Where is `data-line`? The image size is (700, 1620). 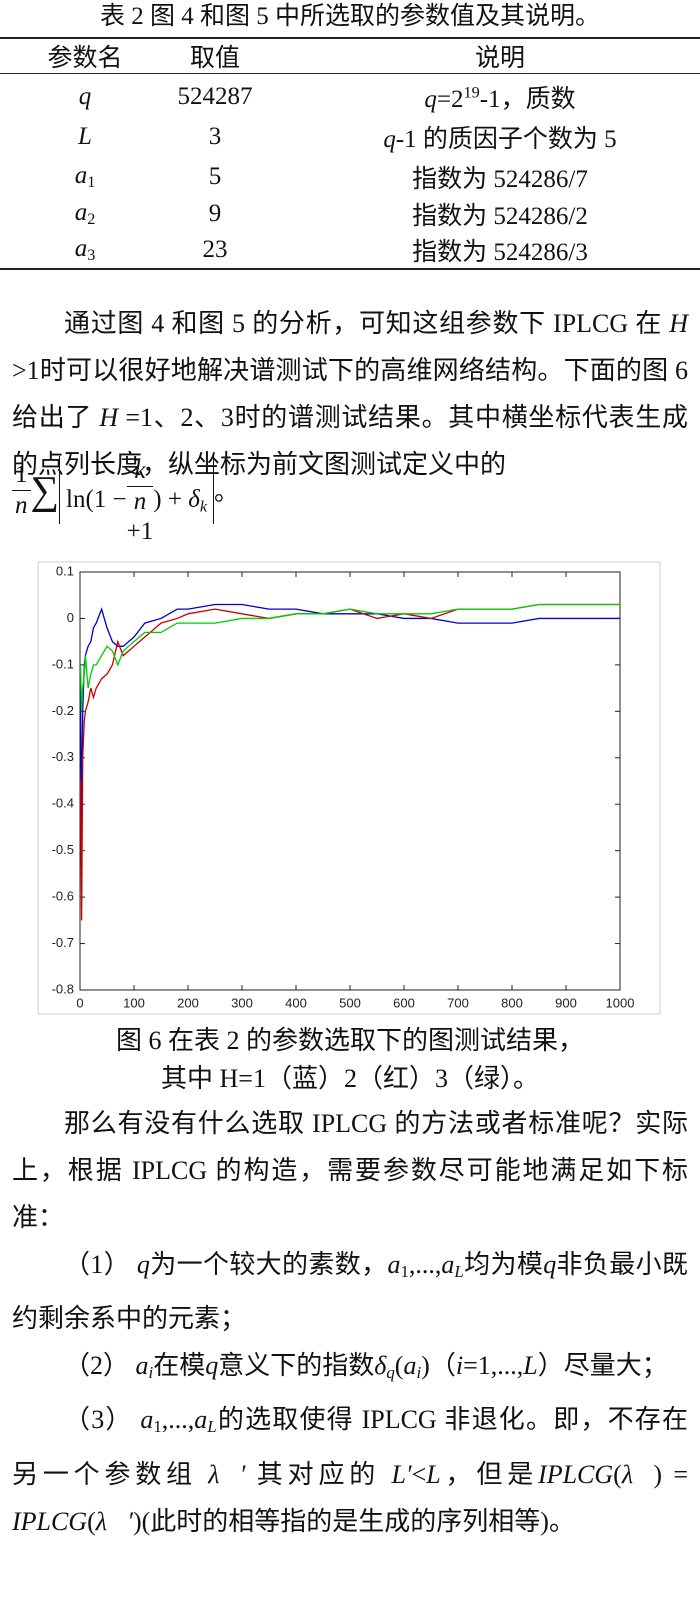
data-line is located at coordinates (349, 657).